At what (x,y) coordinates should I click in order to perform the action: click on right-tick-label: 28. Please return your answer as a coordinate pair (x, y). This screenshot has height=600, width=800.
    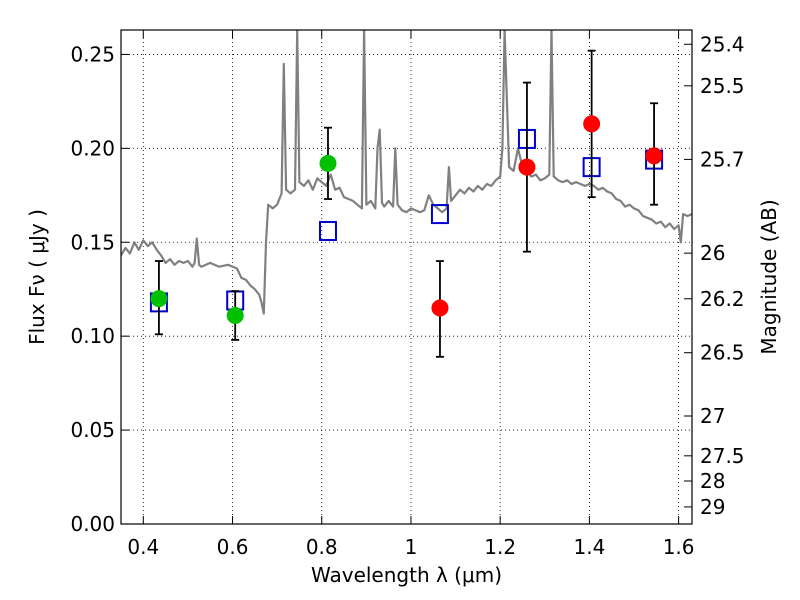
    Looking at the image, I should click on (712, 481).